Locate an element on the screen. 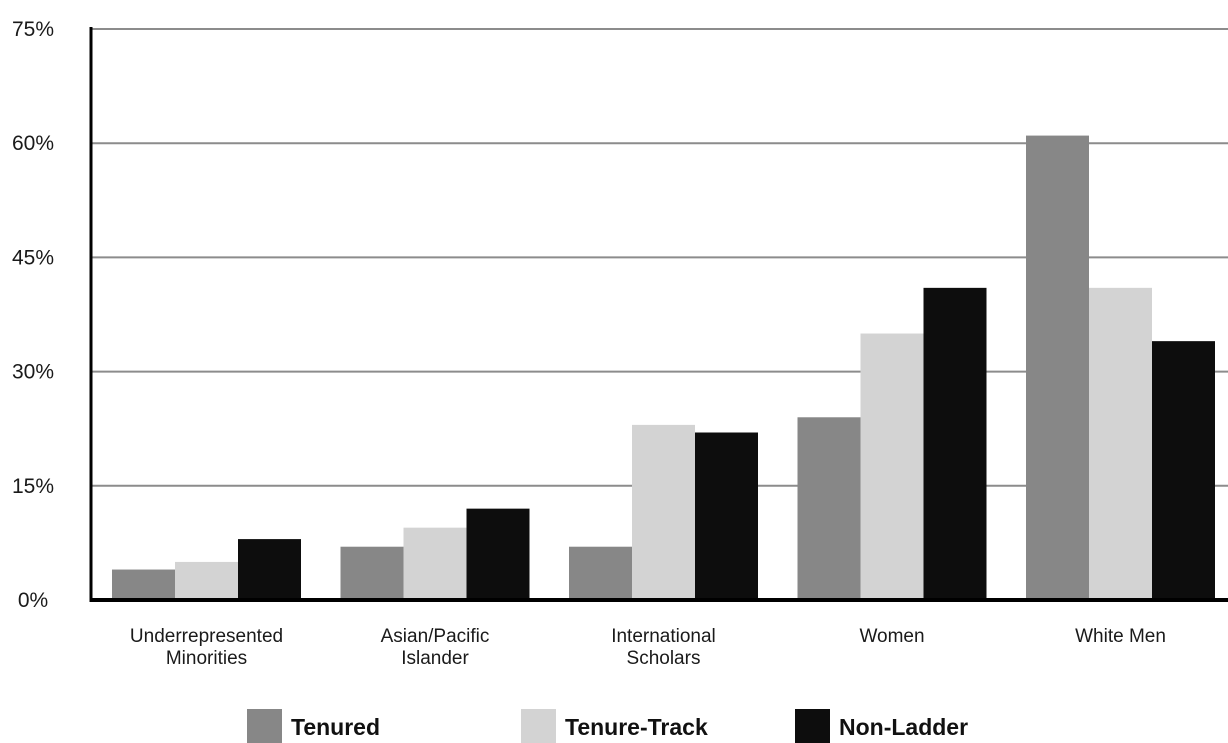  y-tick-label: 15% is located at coordinates (33, 486).